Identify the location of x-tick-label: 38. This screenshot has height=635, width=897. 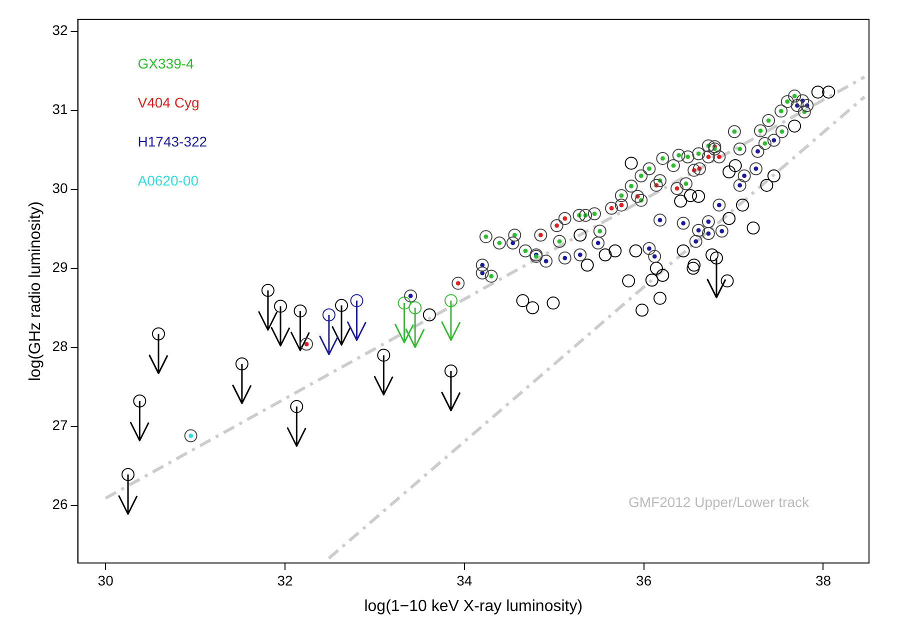
(823, 580).